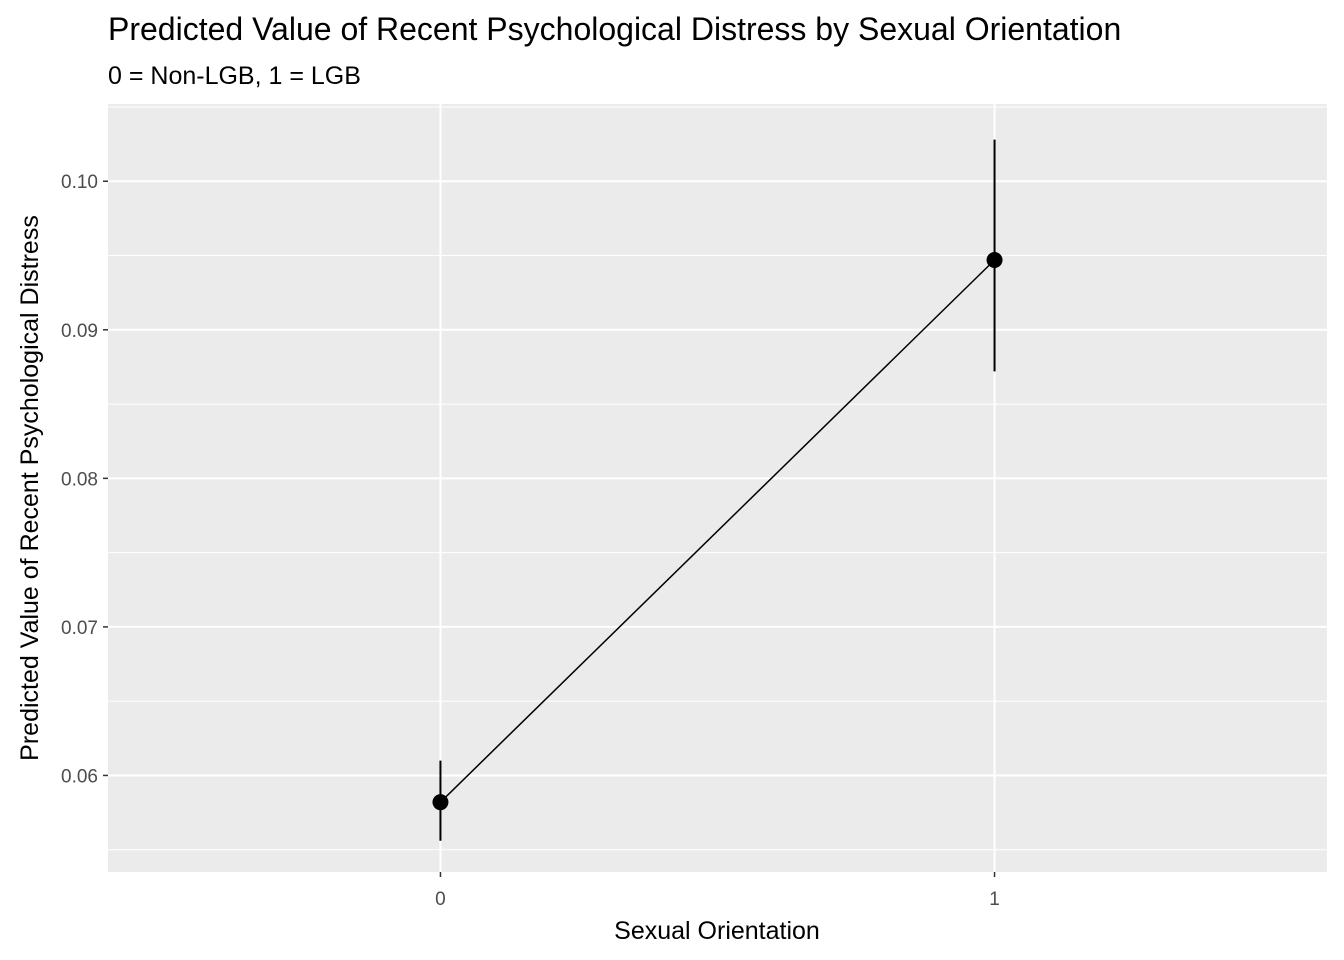 The width and height of the screenshot is (1344, 960). I want to click on y-axis-ticks: 0.06 0.07 0.08 0.09 0.10, so click(84, 479).